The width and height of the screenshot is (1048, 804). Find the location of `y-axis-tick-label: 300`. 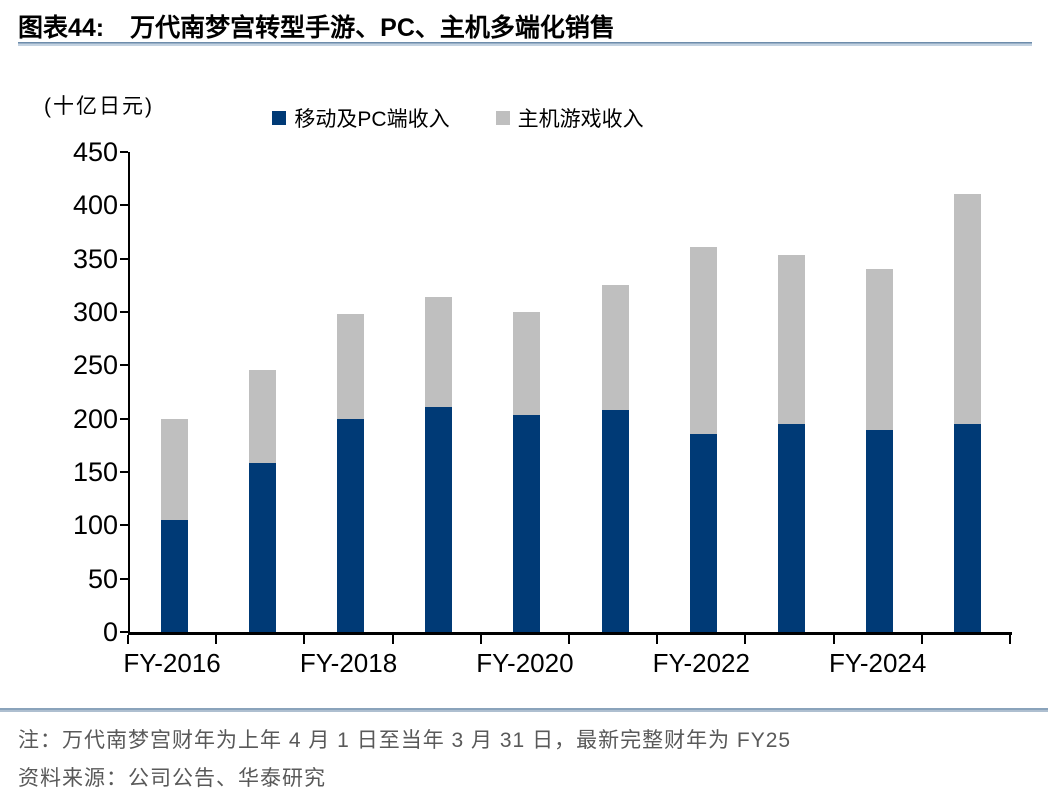

y-axis-tick-label: 300 is located at coordinates (95, 312).